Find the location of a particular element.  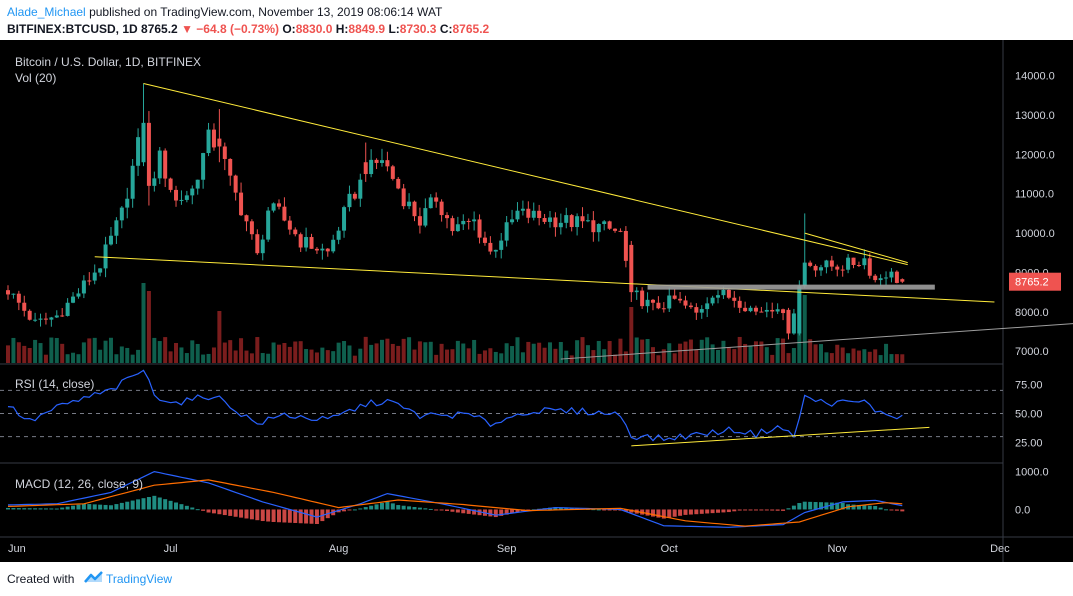

symbol-label: BITFINEX:BTCUSD, 1D is located at coordinates (72, 29).